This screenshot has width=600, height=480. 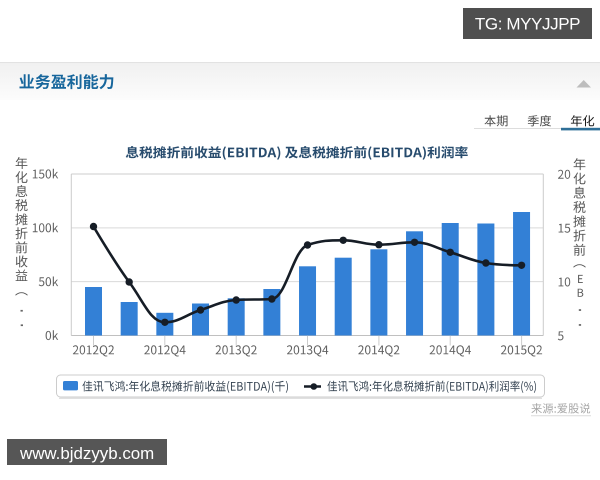 I want to click on svg-text: www.bjdzyyb.com, so click(x=86, y=453).